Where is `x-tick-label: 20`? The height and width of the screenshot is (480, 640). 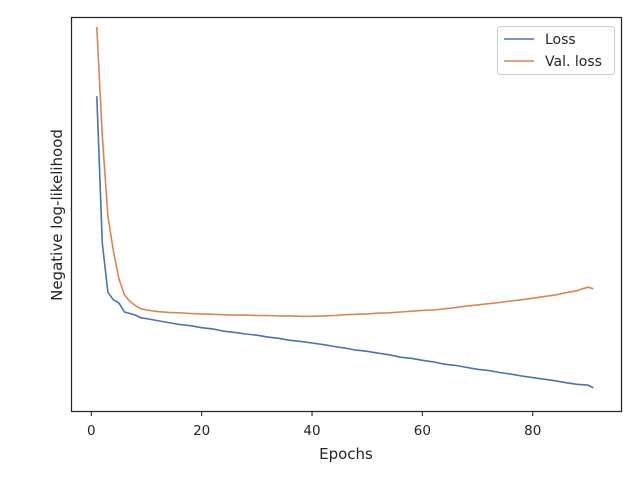
x-tick-label: 20 is located at coordinates (201, 431).